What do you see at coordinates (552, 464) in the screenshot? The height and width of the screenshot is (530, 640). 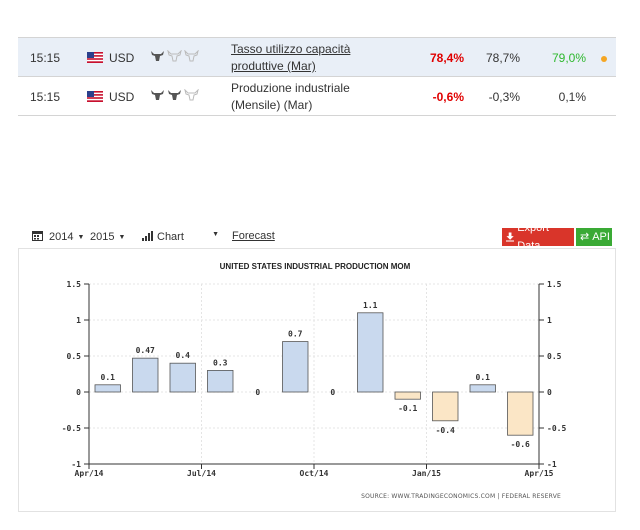 I see `y-tick-label-right: -1` at bounding box center [552, 464].